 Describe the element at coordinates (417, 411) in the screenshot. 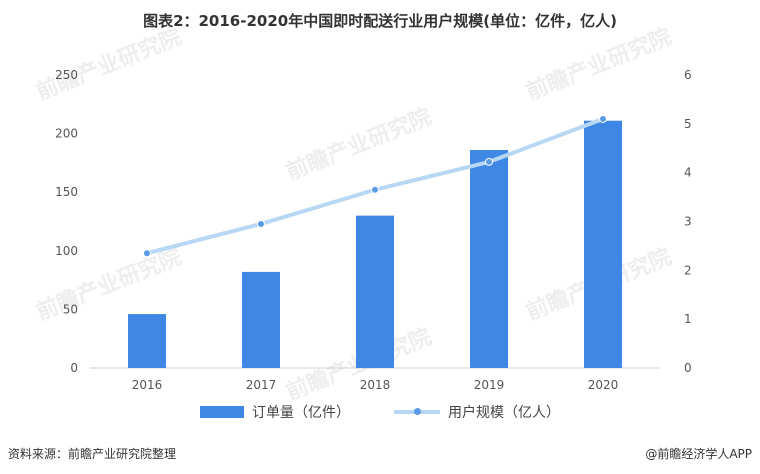

I see `legend-line-swatch` at that location.